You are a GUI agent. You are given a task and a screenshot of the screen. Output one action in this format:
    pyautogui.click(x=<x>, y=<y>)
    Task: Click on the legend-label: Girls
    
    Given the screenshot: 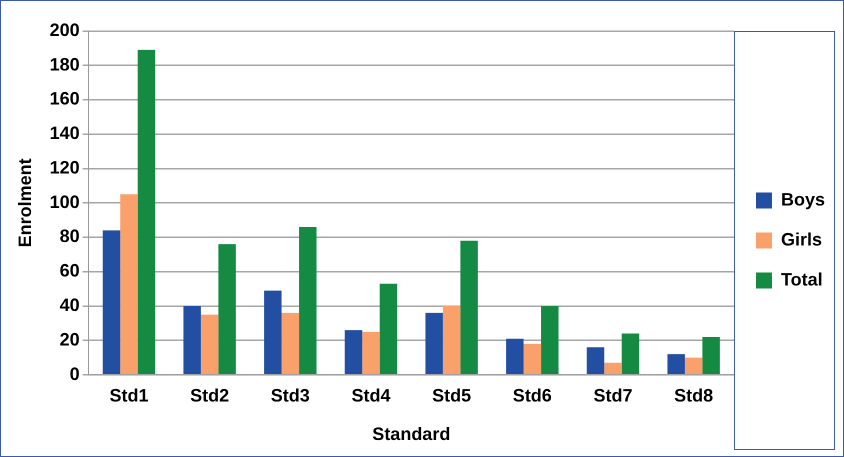 What is the action you would take?
    pyautogui.click(x=801, y=239)
    